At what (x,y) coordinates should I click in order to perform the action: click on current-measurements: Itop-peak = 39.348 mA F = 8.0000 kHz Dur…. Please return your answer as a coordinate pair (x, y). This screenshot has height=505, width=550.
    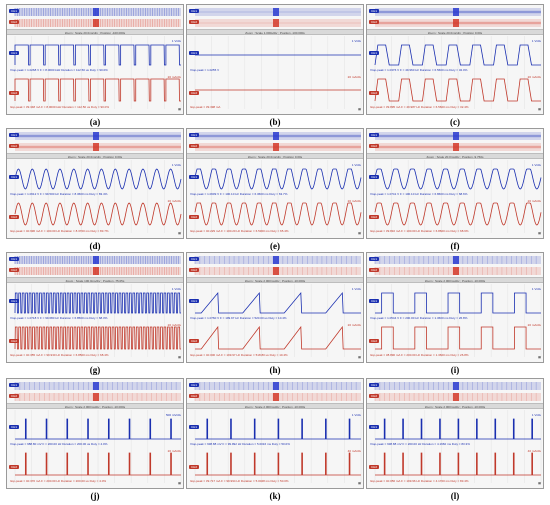
    Looking at the image, I should click on (60, 107).